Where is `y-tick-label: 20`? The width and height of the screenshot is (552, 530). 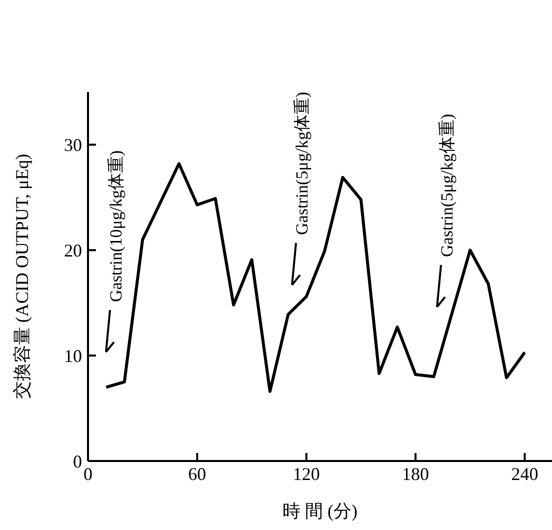
y-tick-label: 20 is located at coordinates (73, 250).